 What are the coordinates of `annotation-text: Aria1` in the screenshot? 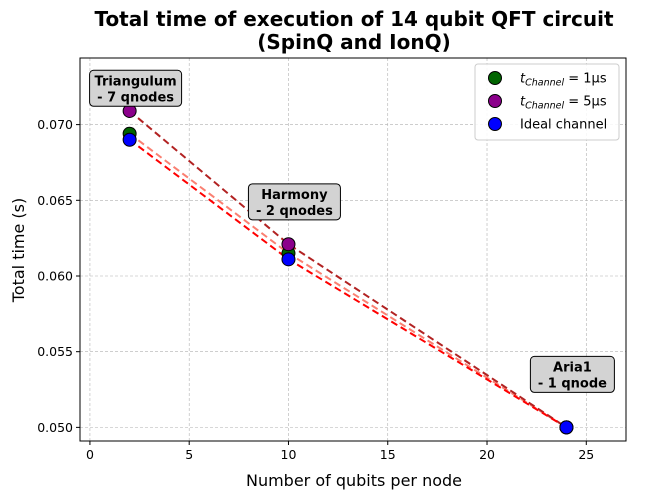 It's located at (572, 367).